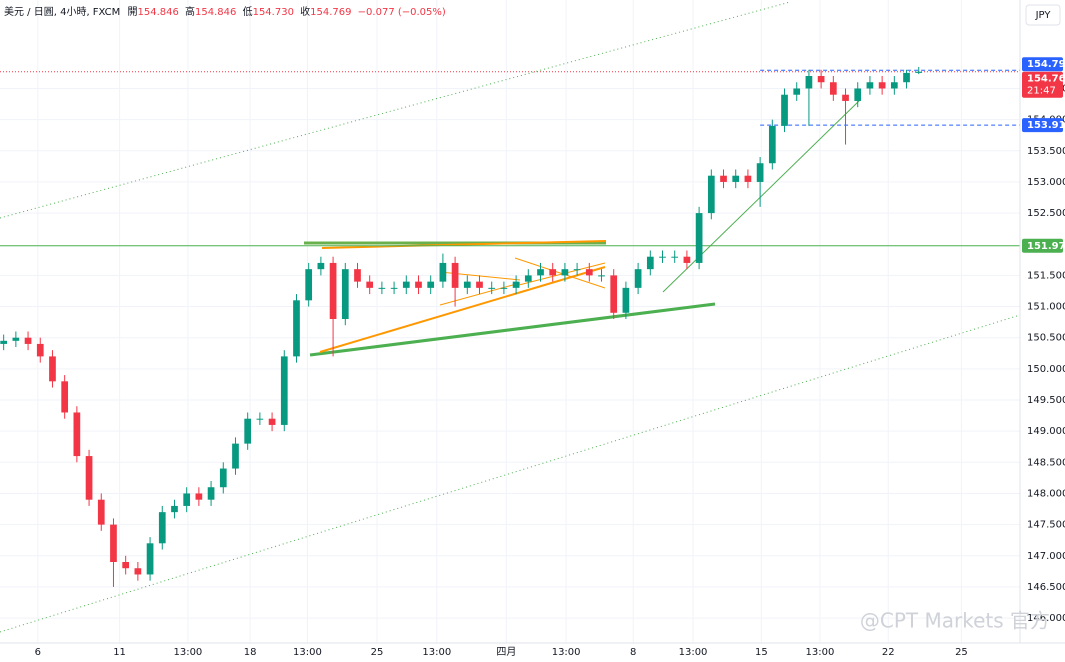 The width and height of the screenshot is (1065, 662). Describe the element at coordinates (305, 11) in the screenshot. I see `quote-label: 收` at that location.